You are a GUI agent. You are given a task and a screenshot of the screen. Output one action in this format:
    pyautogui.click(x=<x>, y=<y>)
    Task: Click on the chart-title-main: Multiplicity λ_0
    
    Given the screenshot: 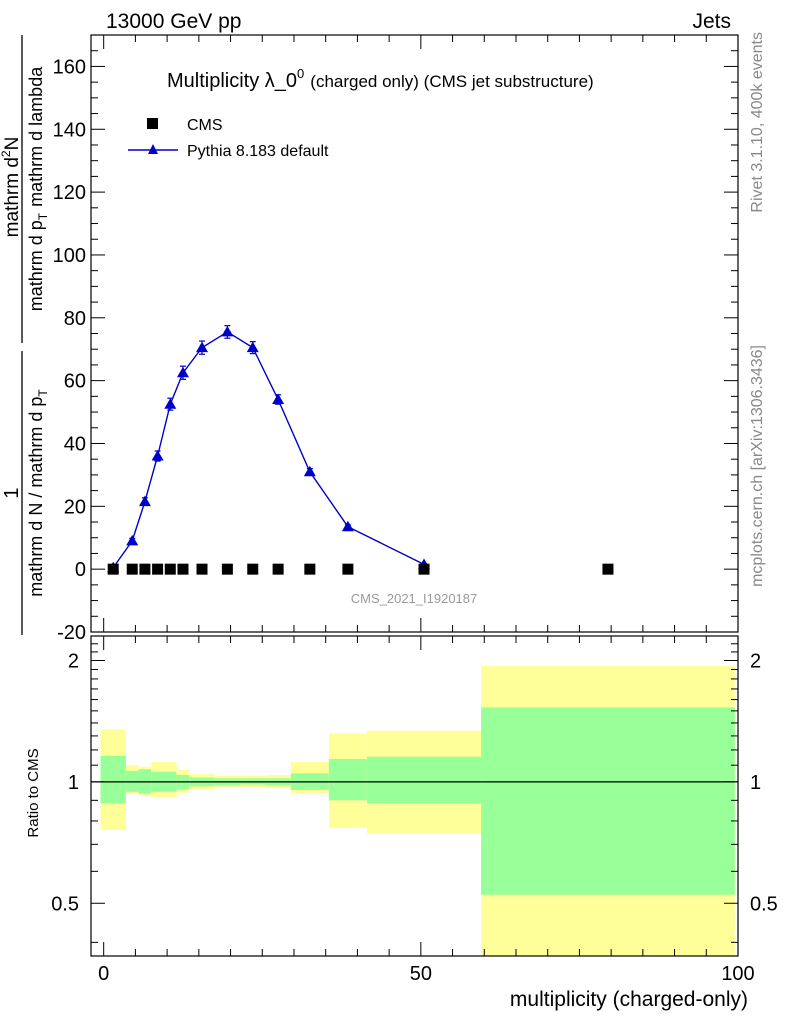 What is the action you would take?
    pyautogui.click(x=232, y=81)
    